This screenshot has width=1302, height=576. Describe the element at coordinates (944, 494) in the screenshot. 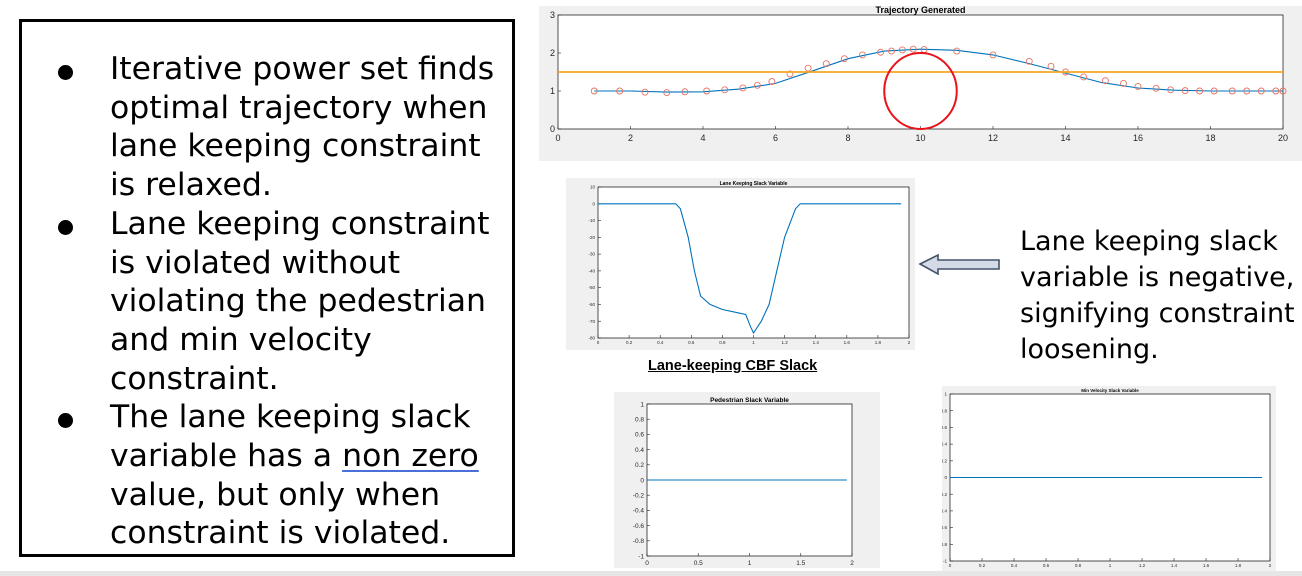

I see `y-tick-label: -0.2` at that location.